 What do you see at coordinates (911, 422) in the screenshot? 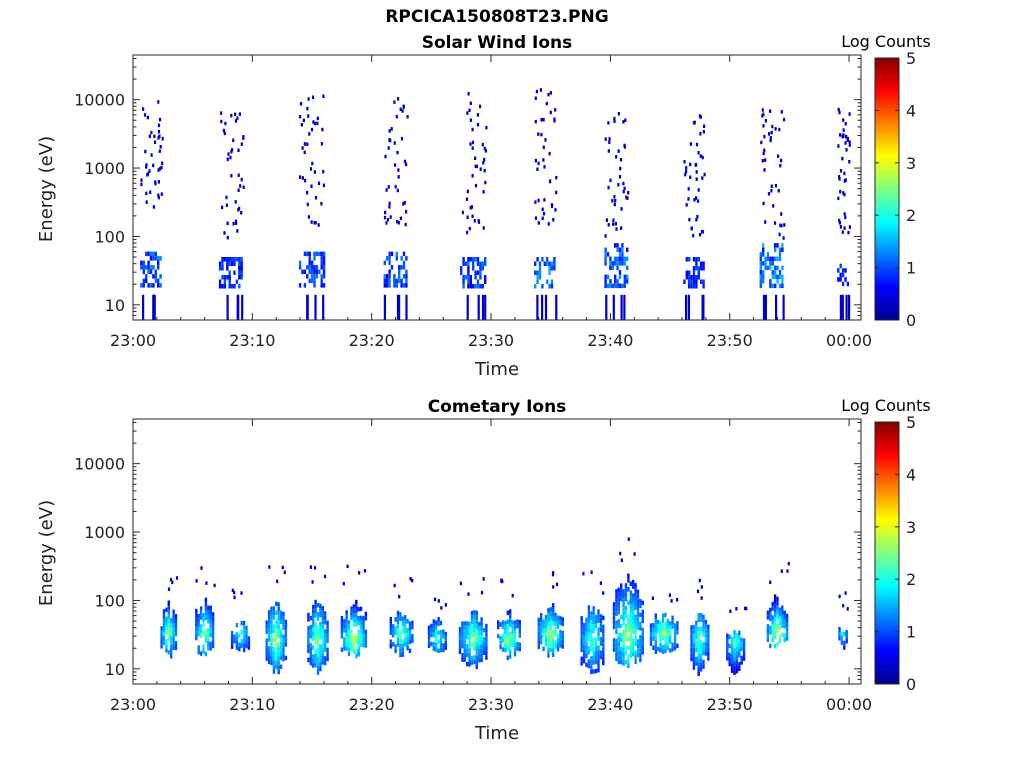
I see `colorbar-tick-label: 5` at bounding box center [911, 422].